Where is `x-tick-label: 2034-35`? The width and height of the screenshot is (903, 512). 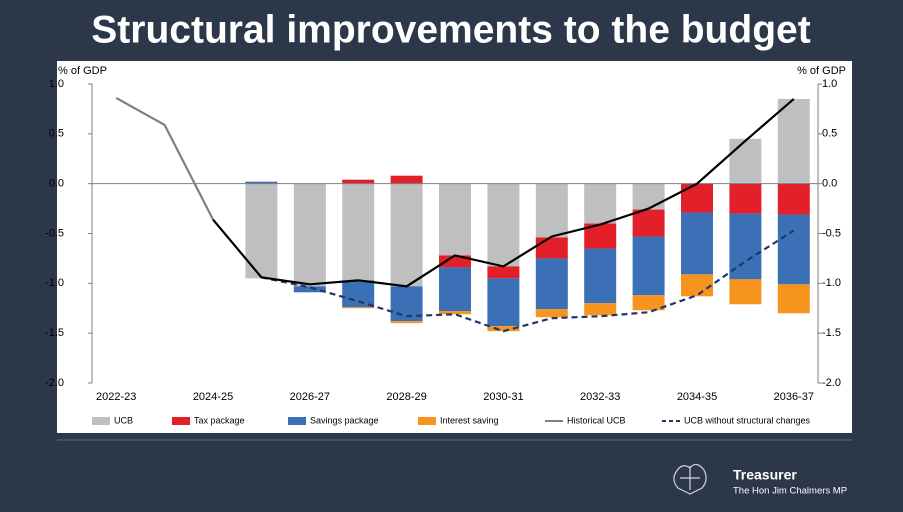 x-tick-label: 2034-35 is located at coordinates (697, 397).